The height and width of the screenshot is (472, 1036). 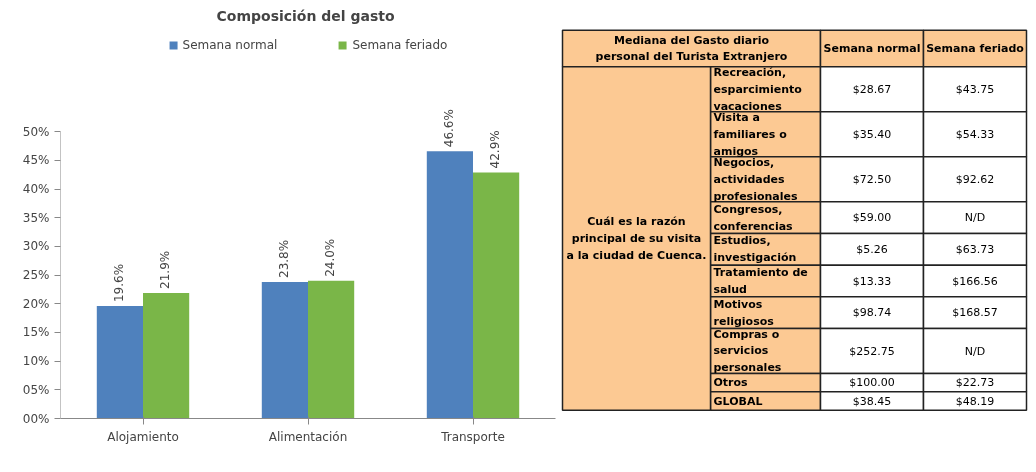 What do you see at coordinates (872, 179) in the screenshot?
I see `data-label: $72.50` at bounding box center [872, 179].